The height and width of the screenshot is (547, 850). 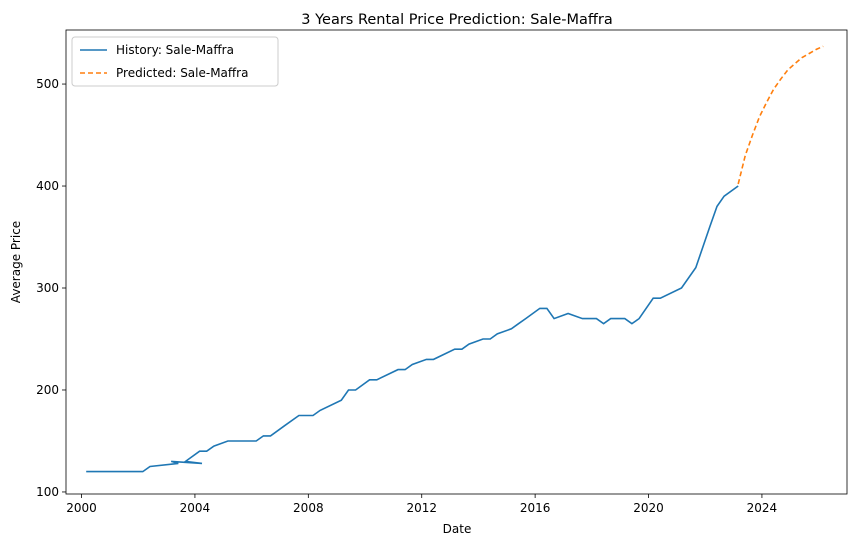 What do you see at coordinates (81, 508) in the screenshot?
I see `x-tick-label: 2000` at bounding box center [81, 508].